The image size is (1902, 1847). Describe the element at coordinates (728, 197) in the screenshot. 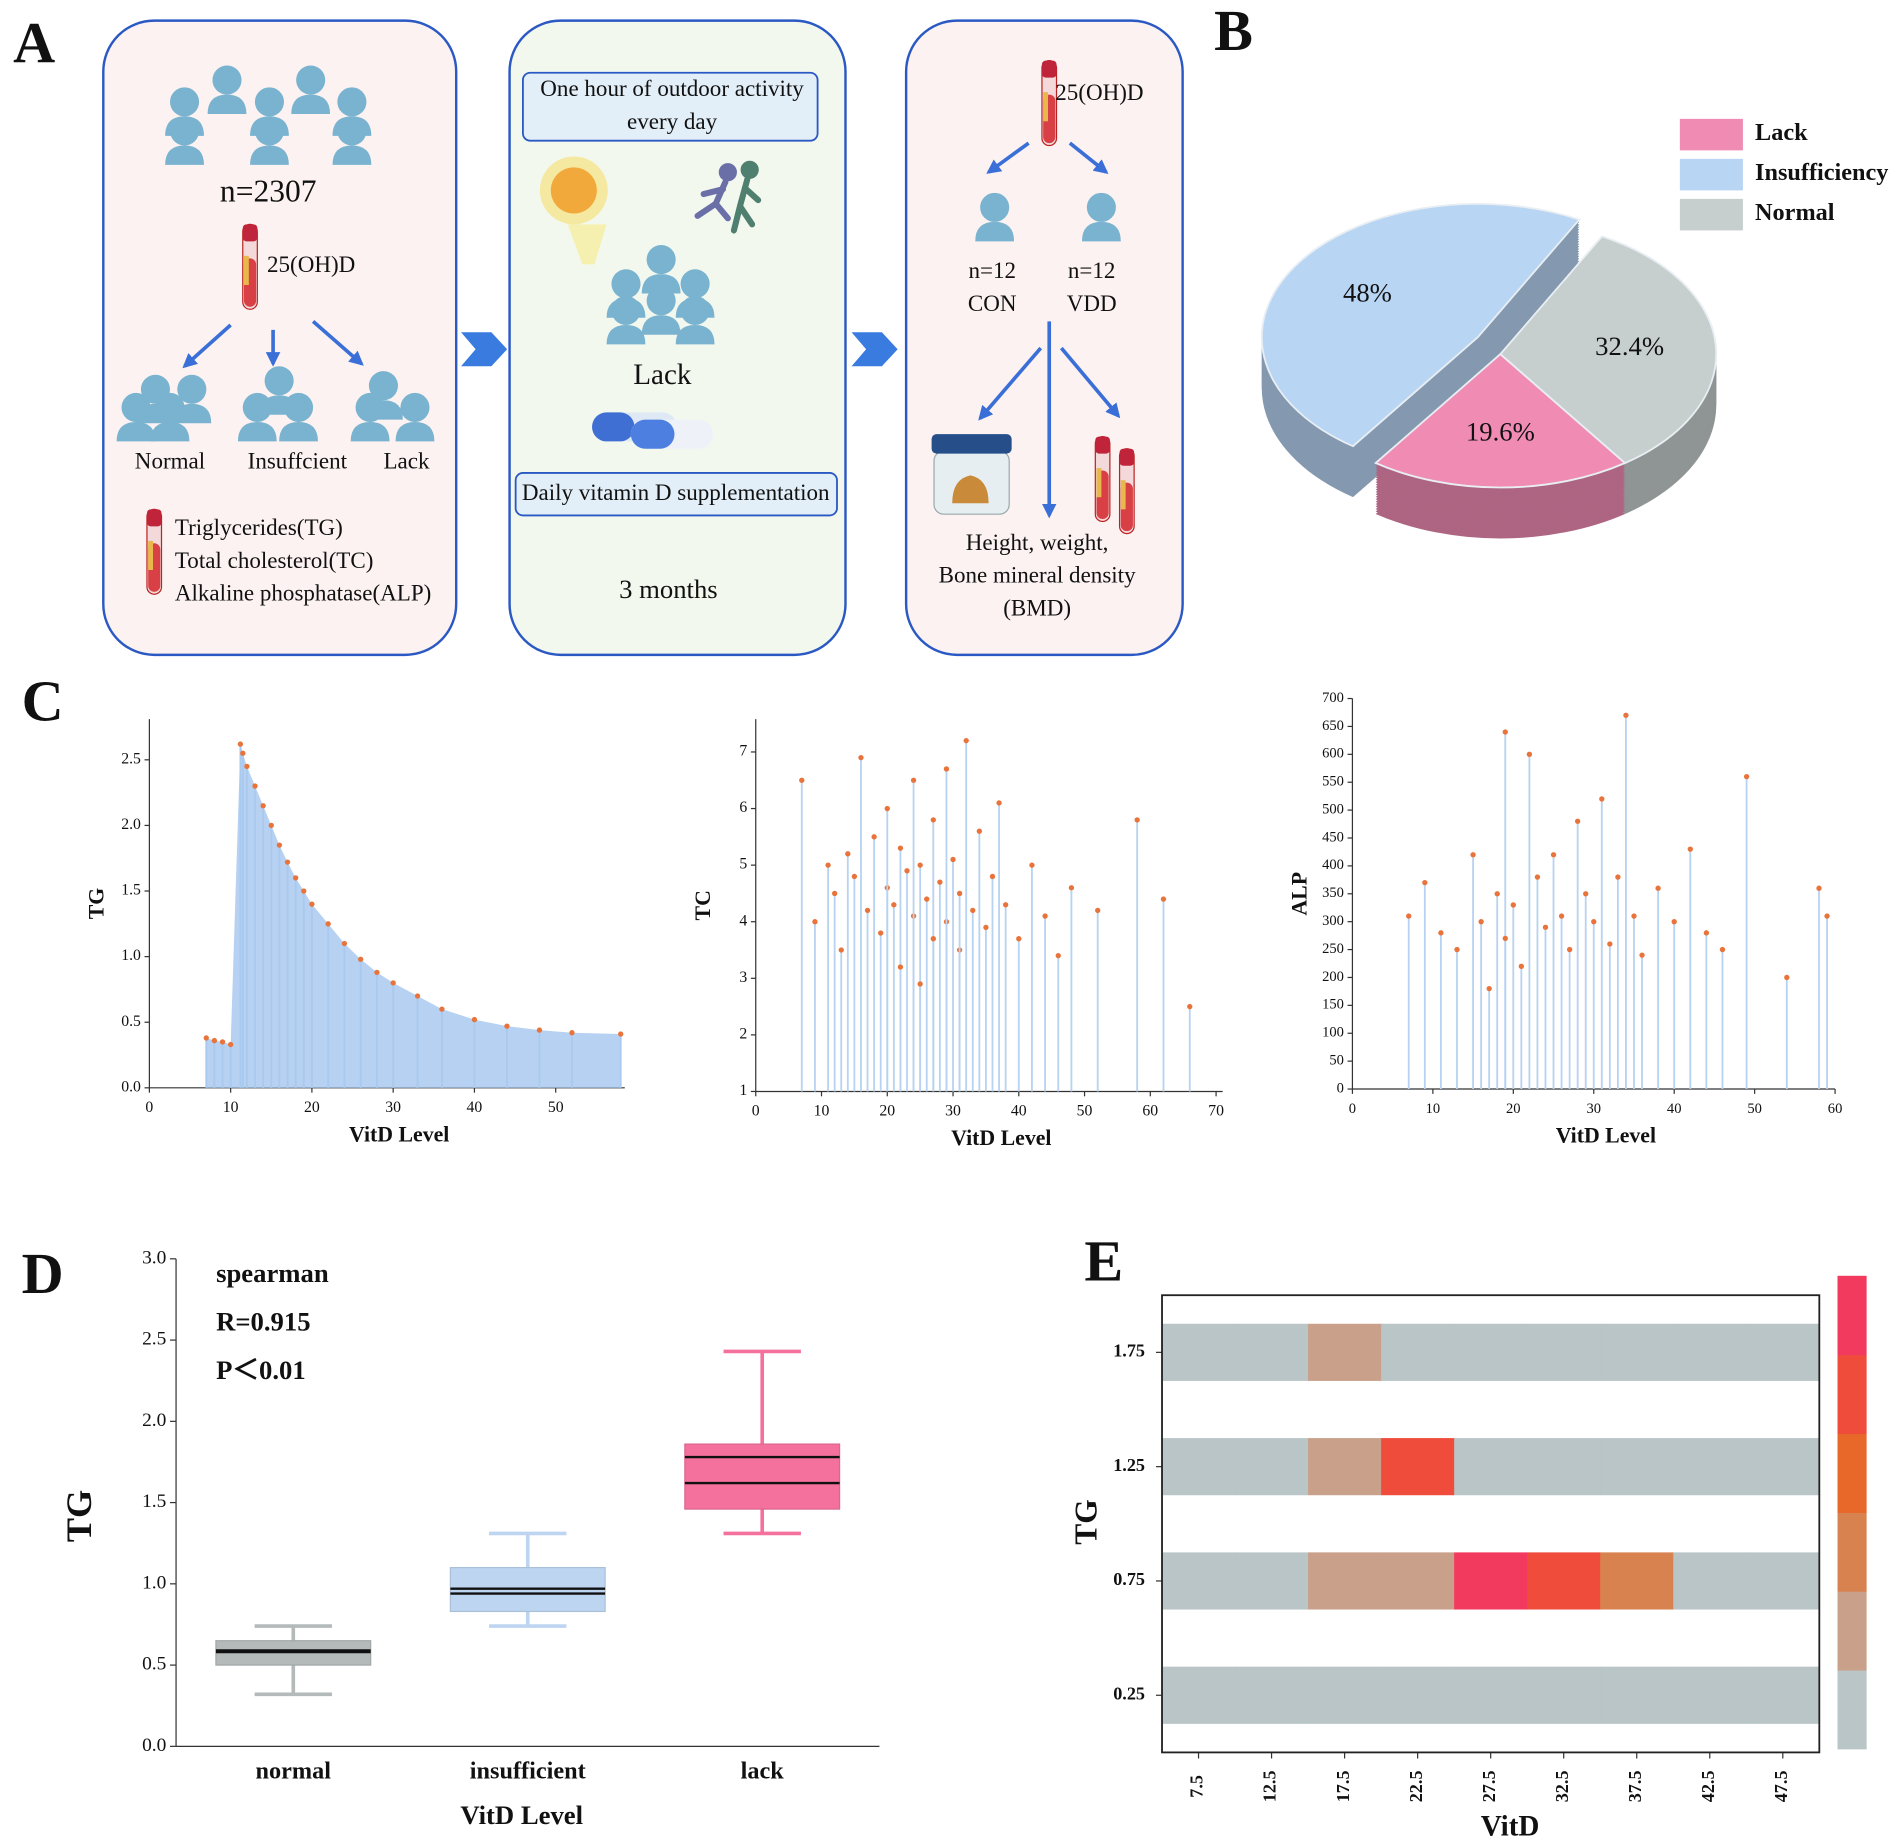

I see `runner-icon` at that location.